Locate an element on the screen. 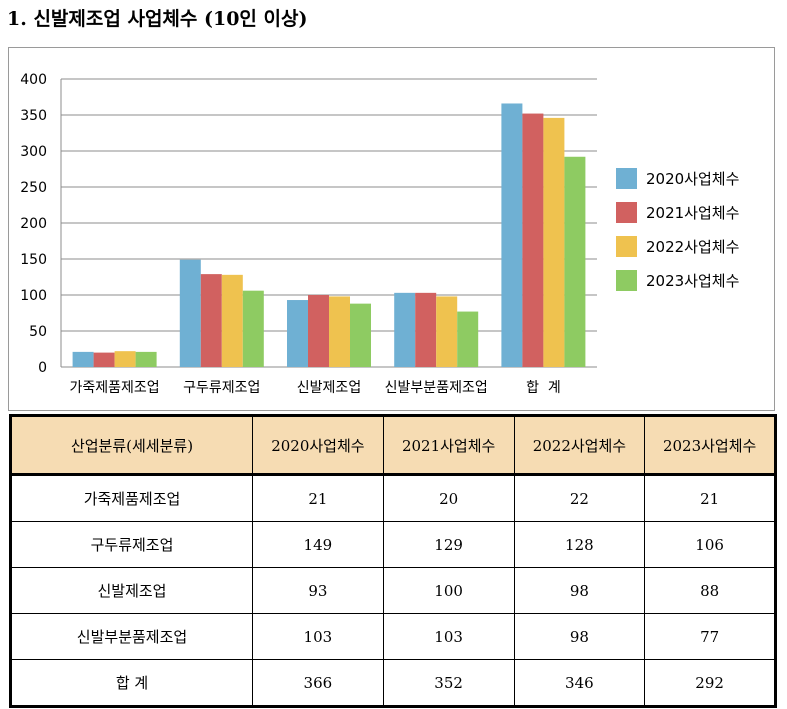 The image size is (787, 709). y-tick-label: 250 is located at coordinates (33, 188).